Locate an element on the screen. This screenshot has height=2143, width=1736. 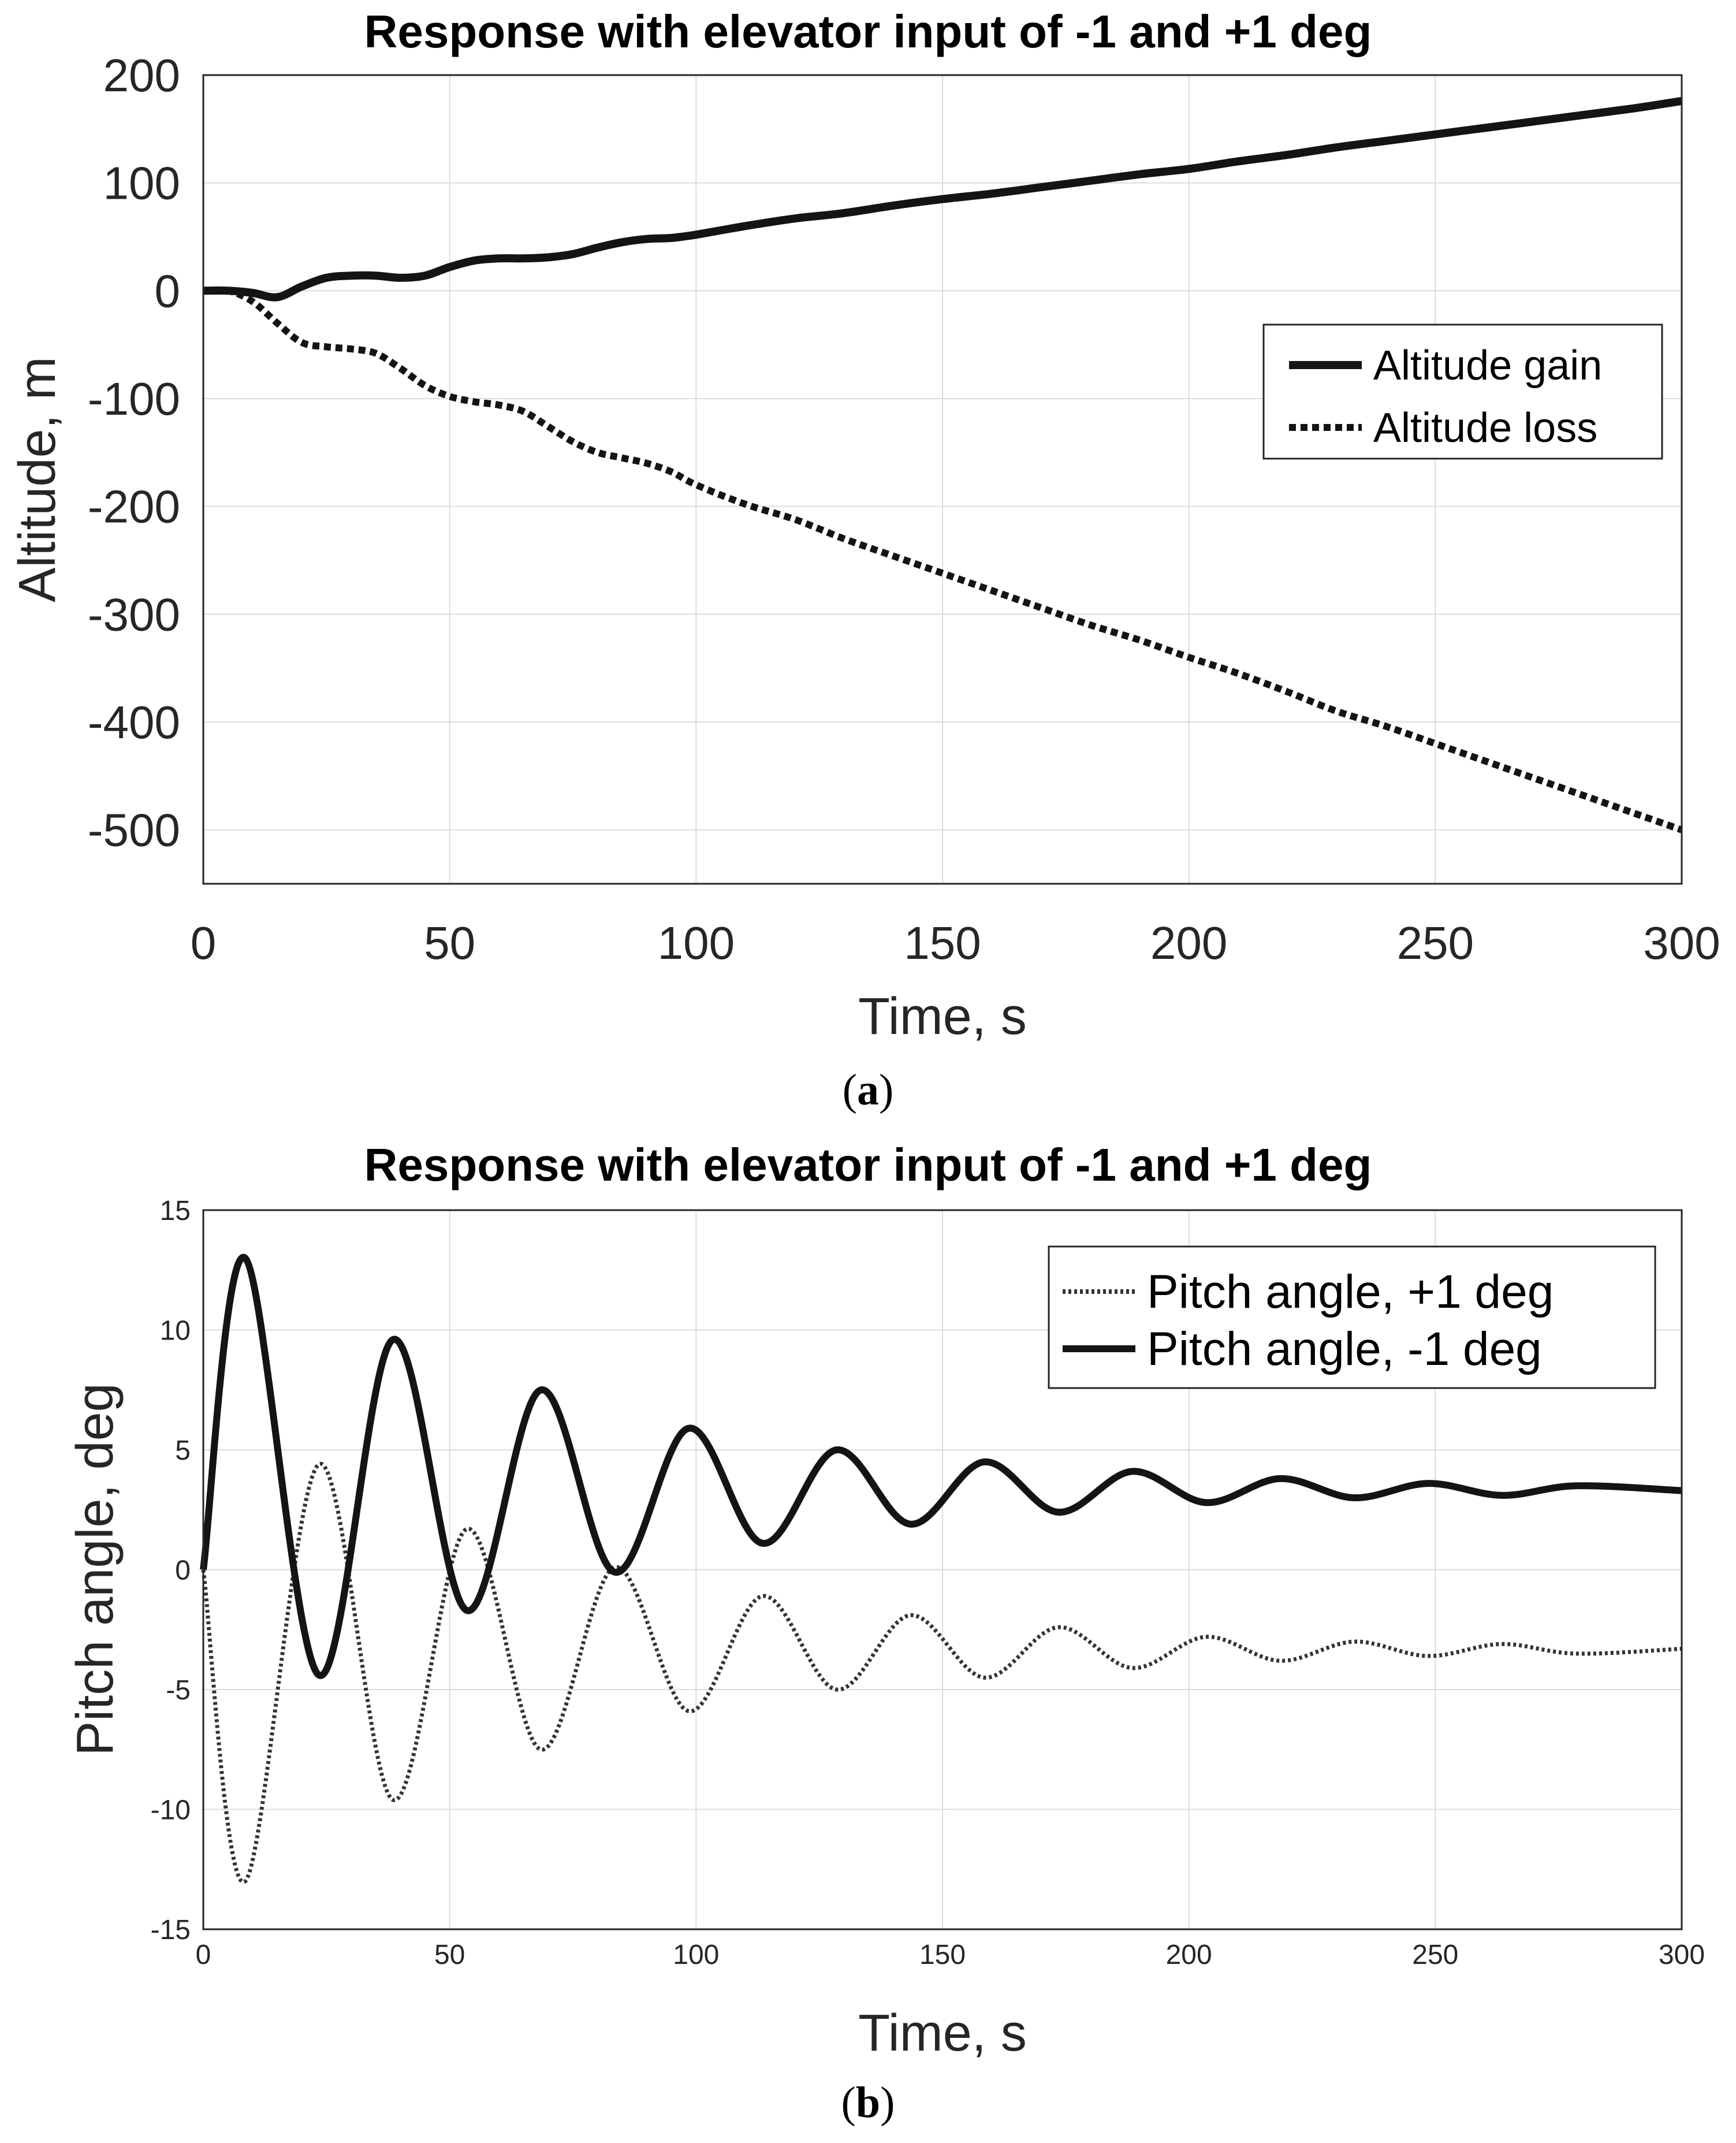
chart-b-x-tick-label: 100 is located at coordinates (696, 1955).